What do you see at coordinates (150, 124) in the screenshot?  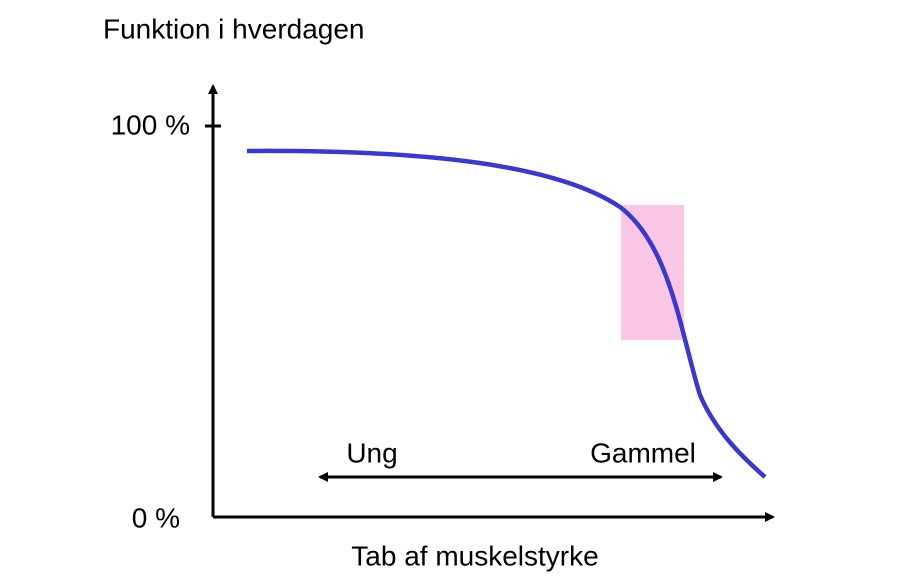 I see `y-tick-label: 100 %` at bounding box center [150, 124].